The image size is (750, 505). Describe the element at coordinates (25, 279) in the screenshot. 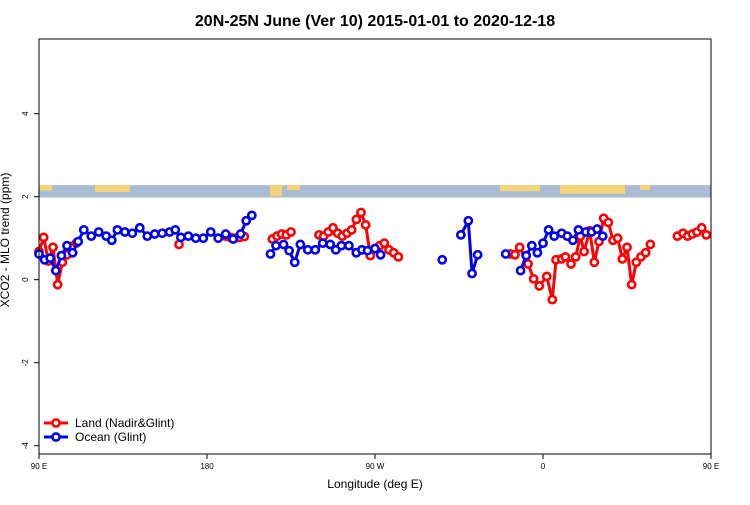

I see `y-tick-label-2: 0` at that location.